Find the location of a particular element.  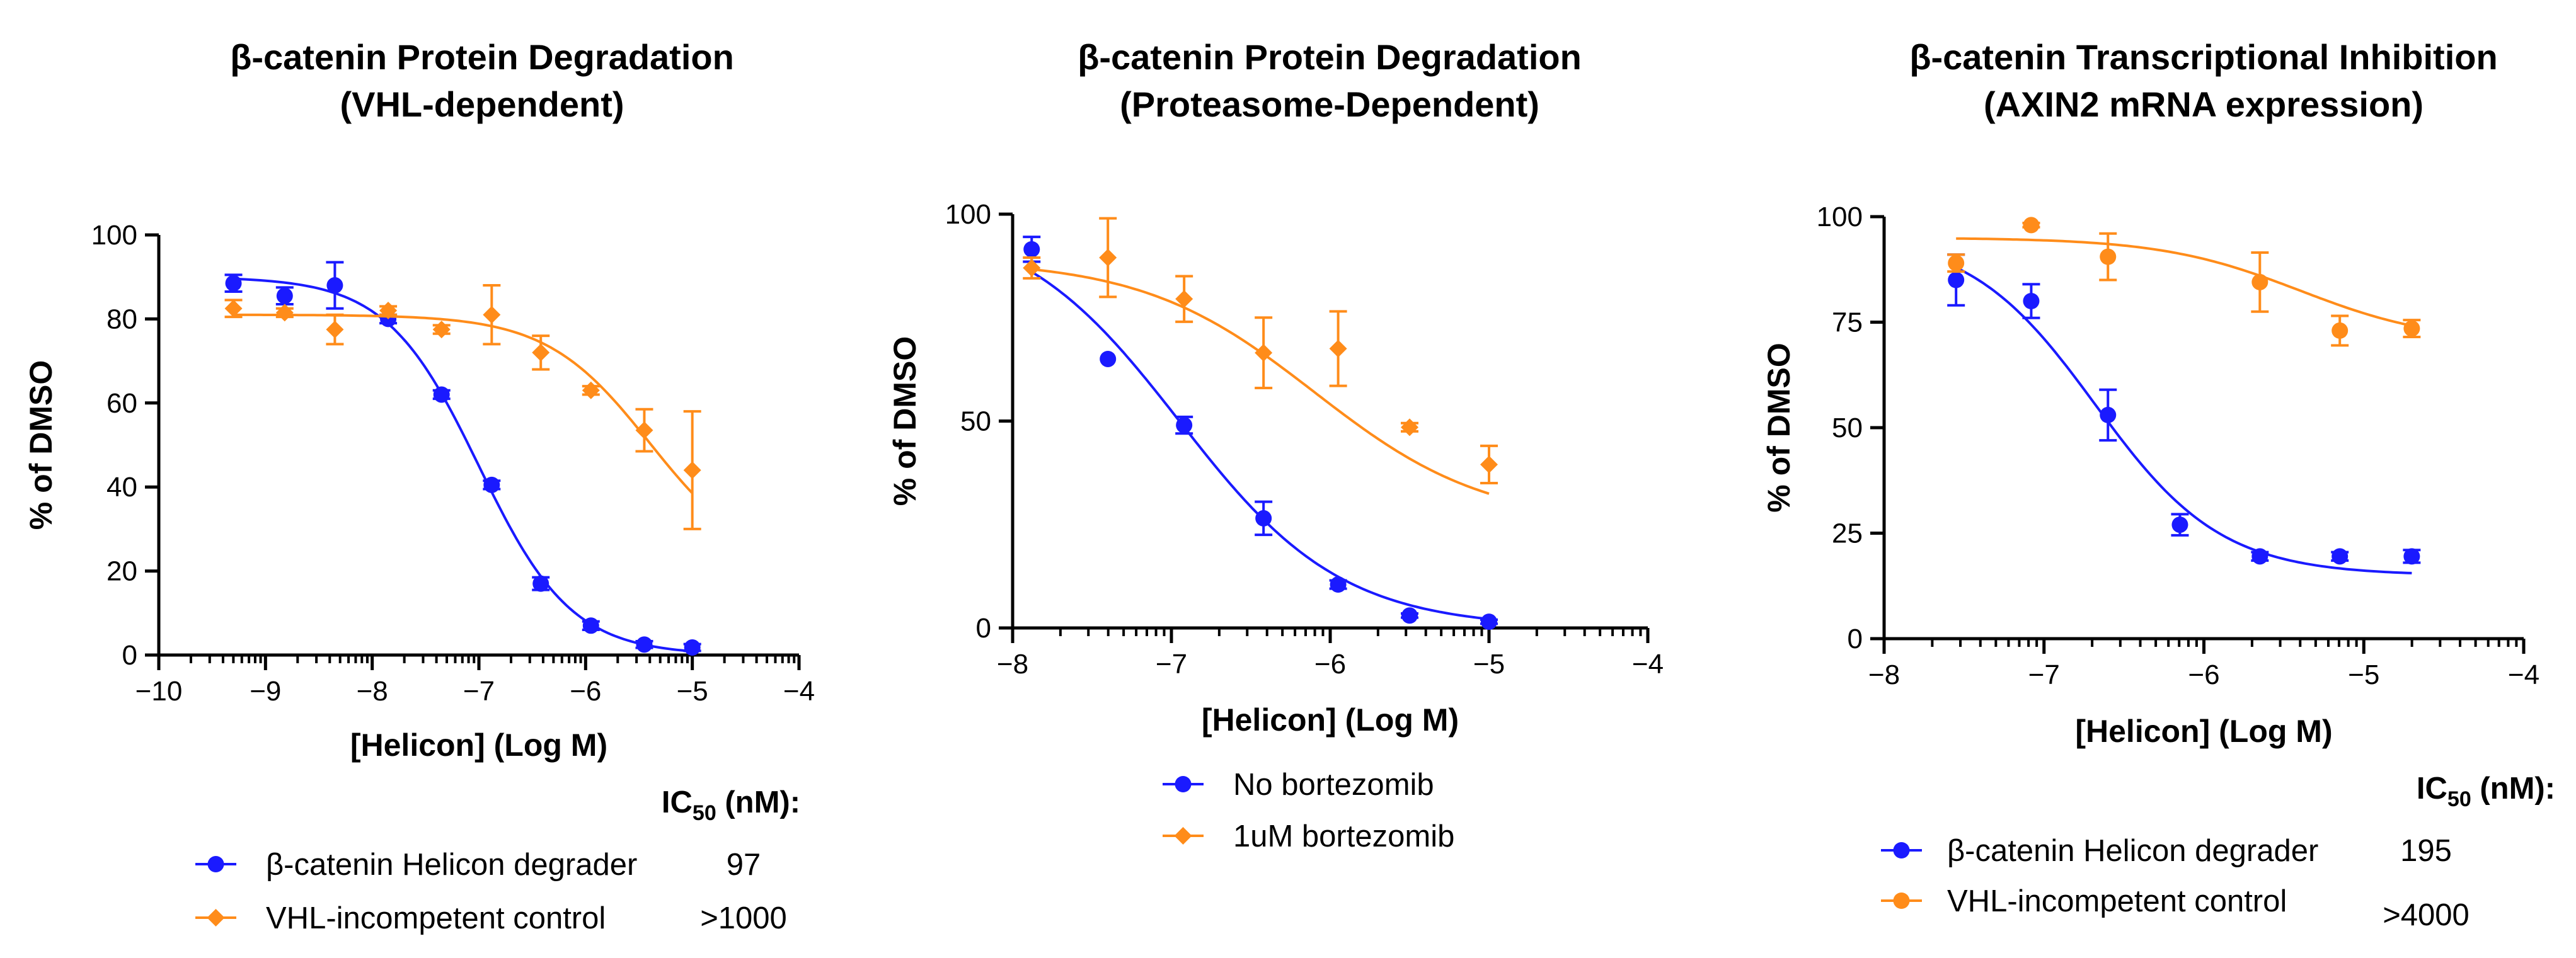

y-tick-label: 25 is located at coordinates (1847, 533).